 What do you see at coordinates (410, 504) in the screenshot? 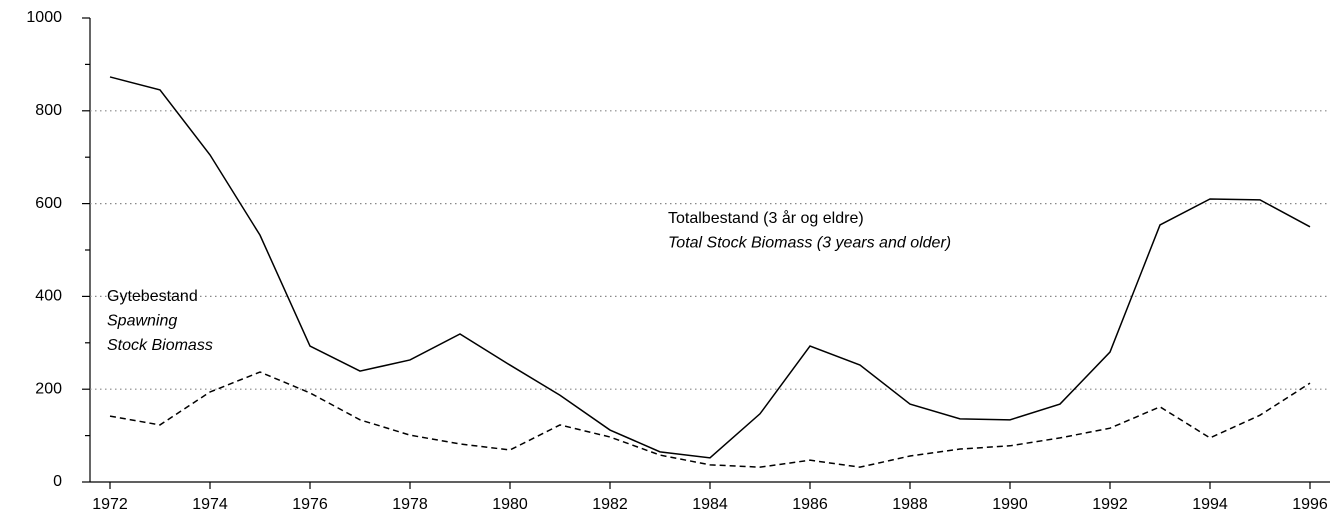
I see `x-tick-label: 1978` at bounding box center [410, 504].